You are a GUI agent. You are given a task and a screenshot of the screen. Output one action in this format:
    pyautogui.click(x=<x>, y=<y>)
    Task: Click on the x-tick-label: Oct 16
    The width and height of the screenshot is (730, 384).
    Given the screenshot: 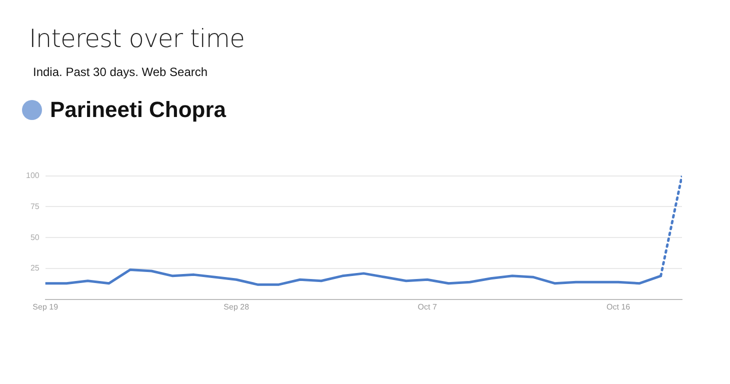 What is the action you would take?
    pyautogui.click(x=618, y=307)
    